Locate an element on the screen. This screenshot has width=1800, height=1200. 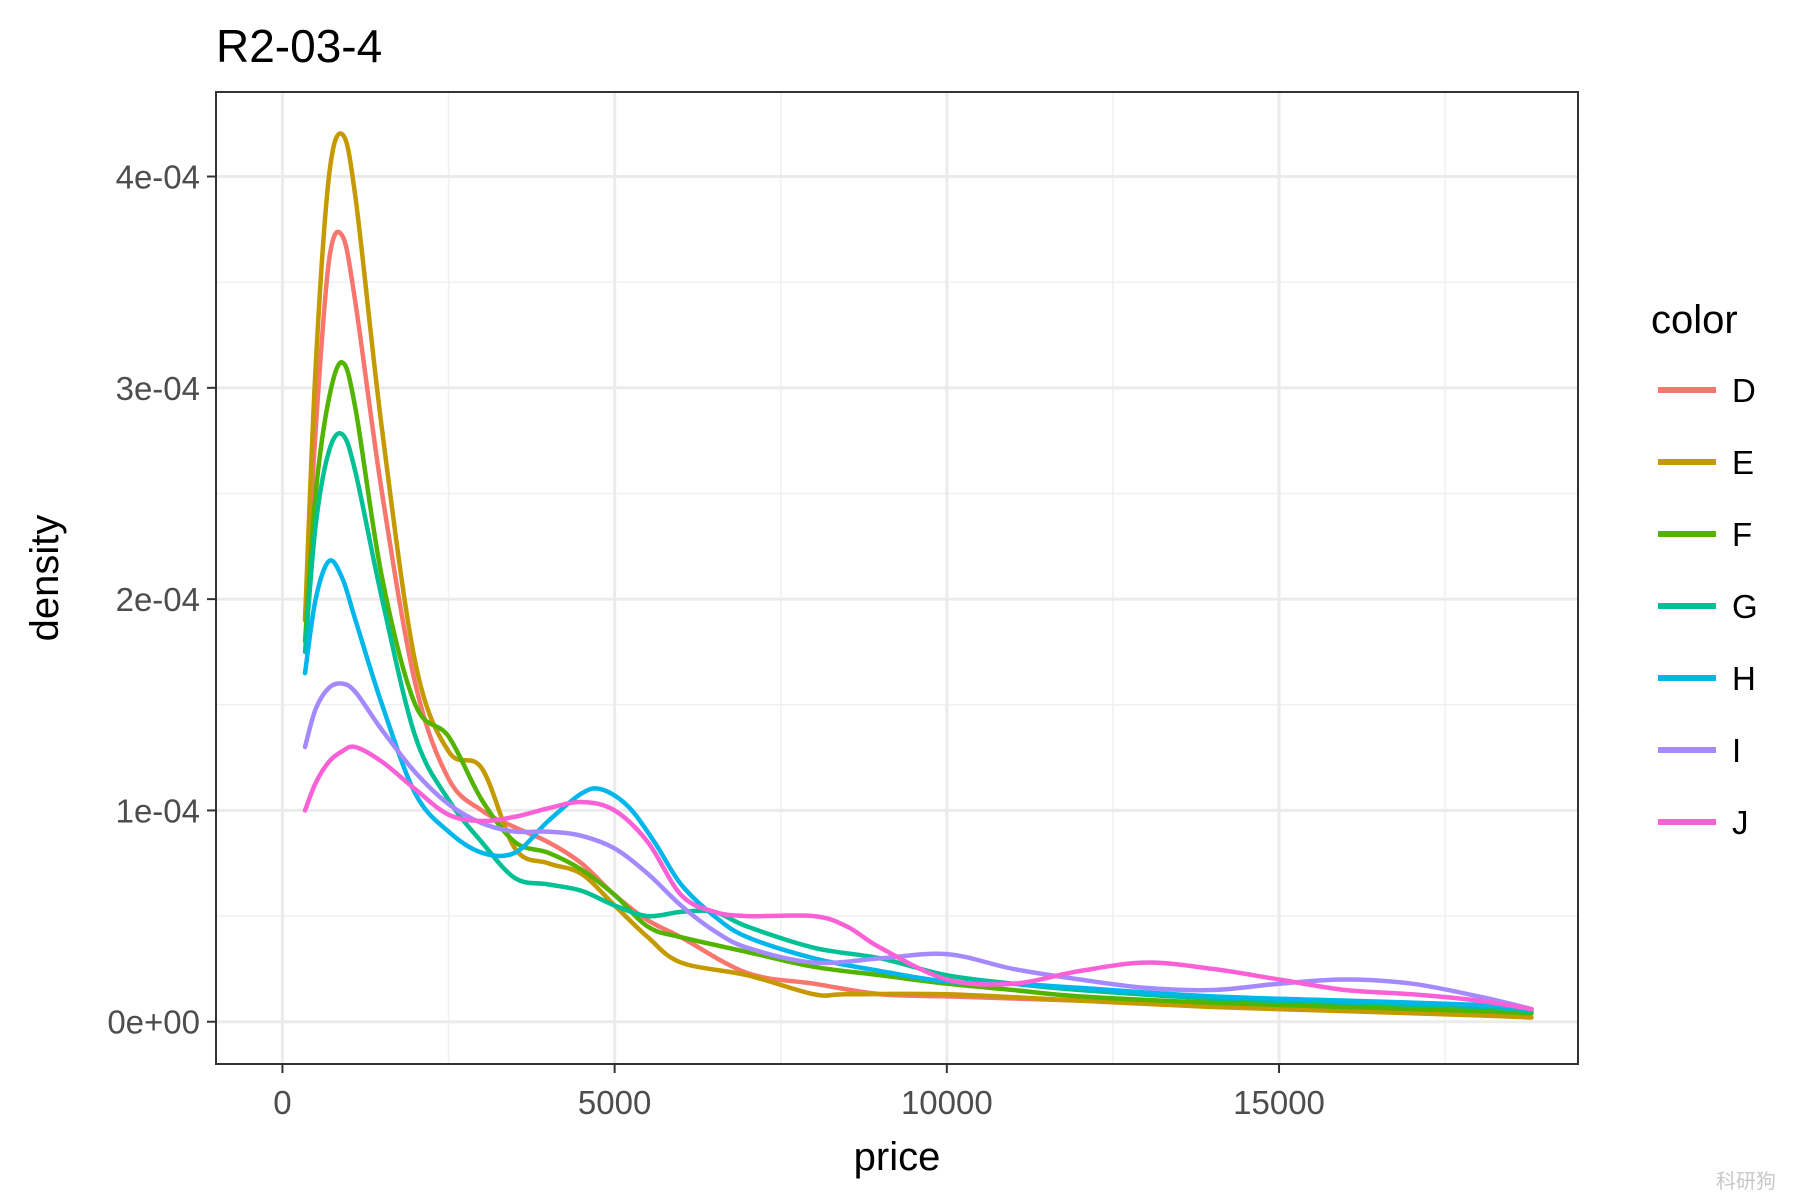
legend-label-D: D is located at coordinates (1744, 390).